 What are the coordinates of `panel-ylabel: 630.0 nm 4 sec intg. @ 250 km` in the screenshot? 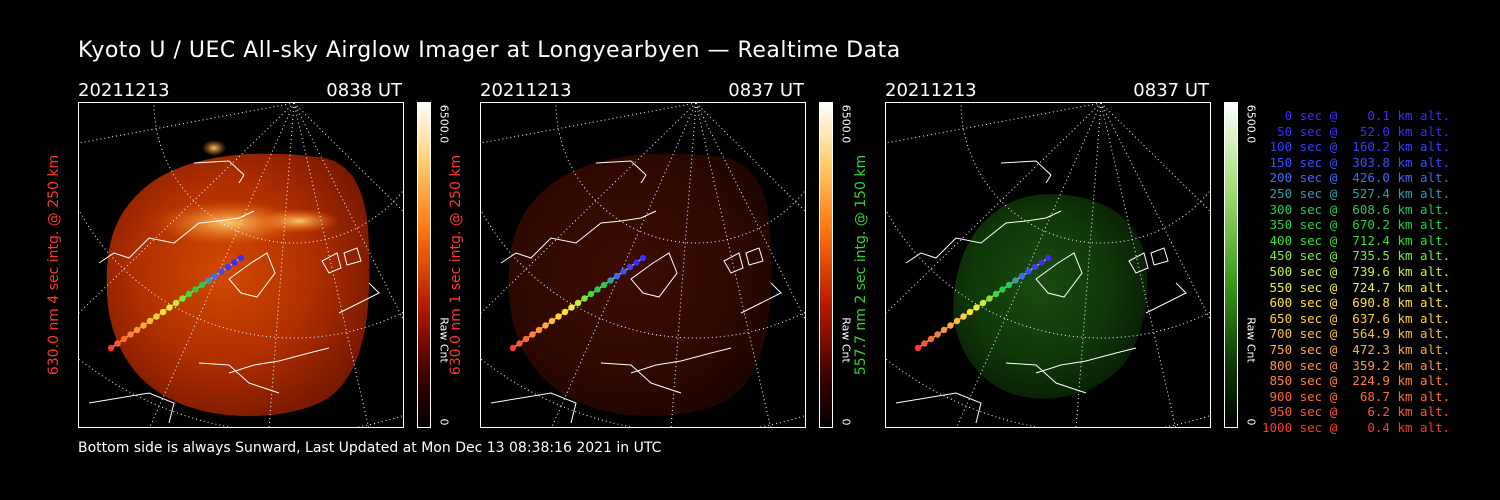 It's located at (54, 265).